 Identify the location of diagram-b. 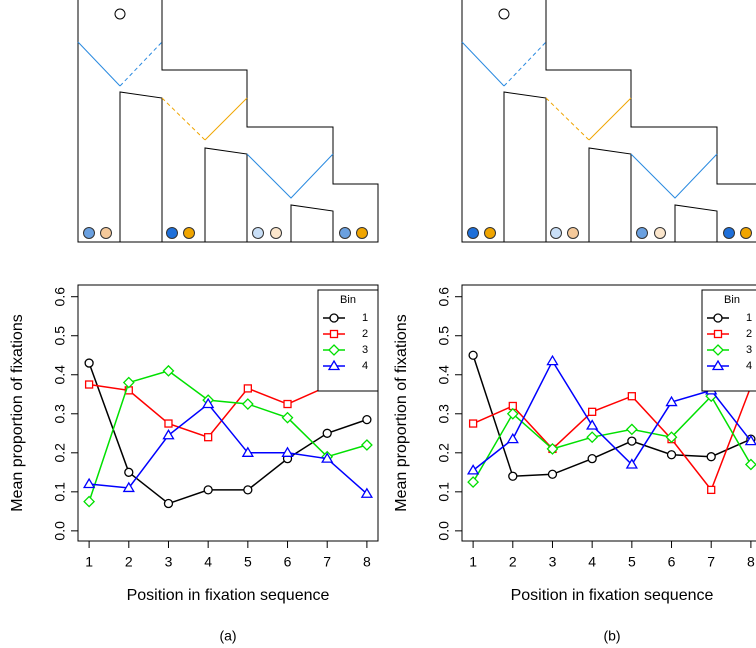
(608, 121).